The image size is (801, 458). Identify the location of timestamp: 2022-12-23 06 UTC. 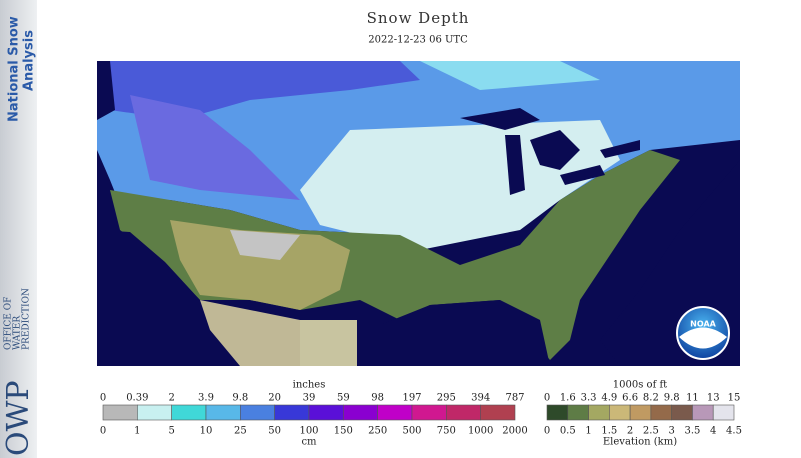
(418, 40).